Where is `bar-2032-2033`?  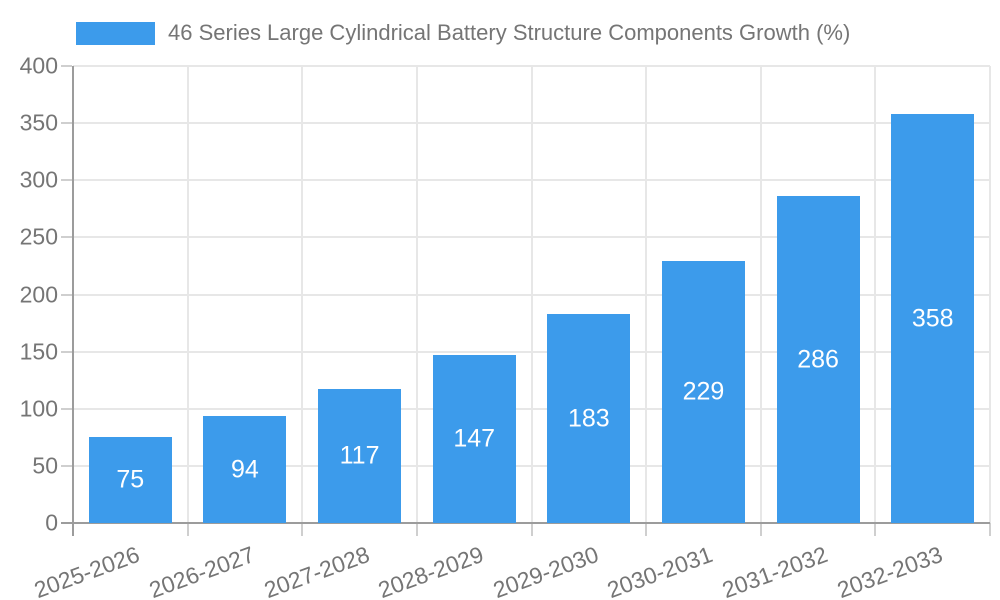 bar-2032-2033 is located at coordinates (933, 318).